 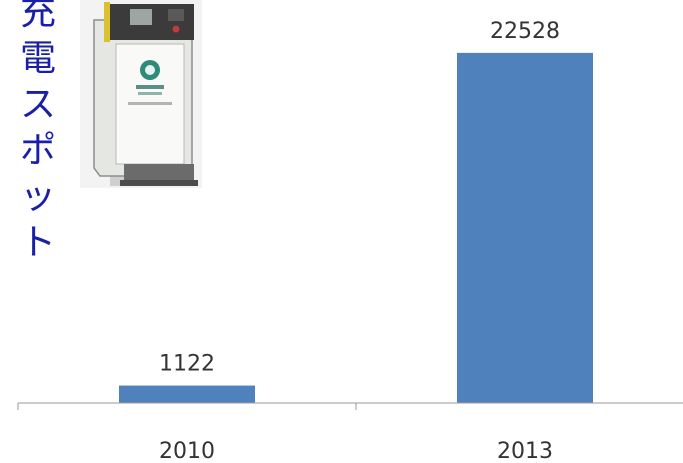 What do you see at coordinates (525, 31) in the screenshot?
I see `data-label-2013: 22528` at bounding box center [525, 31].